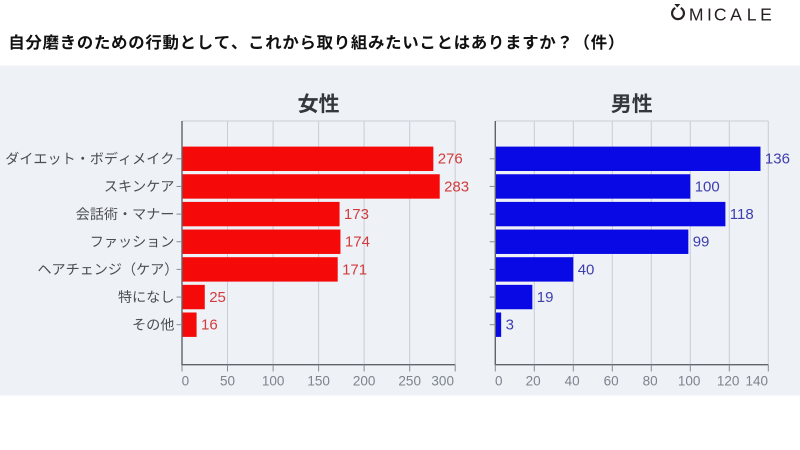 The image size is (800, 450). I want to click on svg-text: 300, so click(442, 380).